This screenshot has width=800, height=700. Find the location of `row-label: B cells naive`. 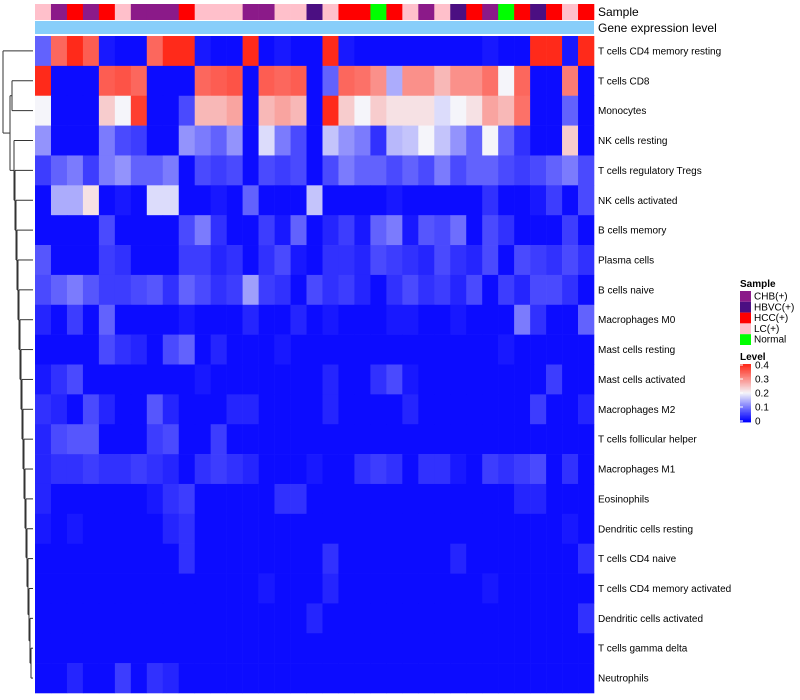

row-label: B cells naive is located at coordinates (626, 290).